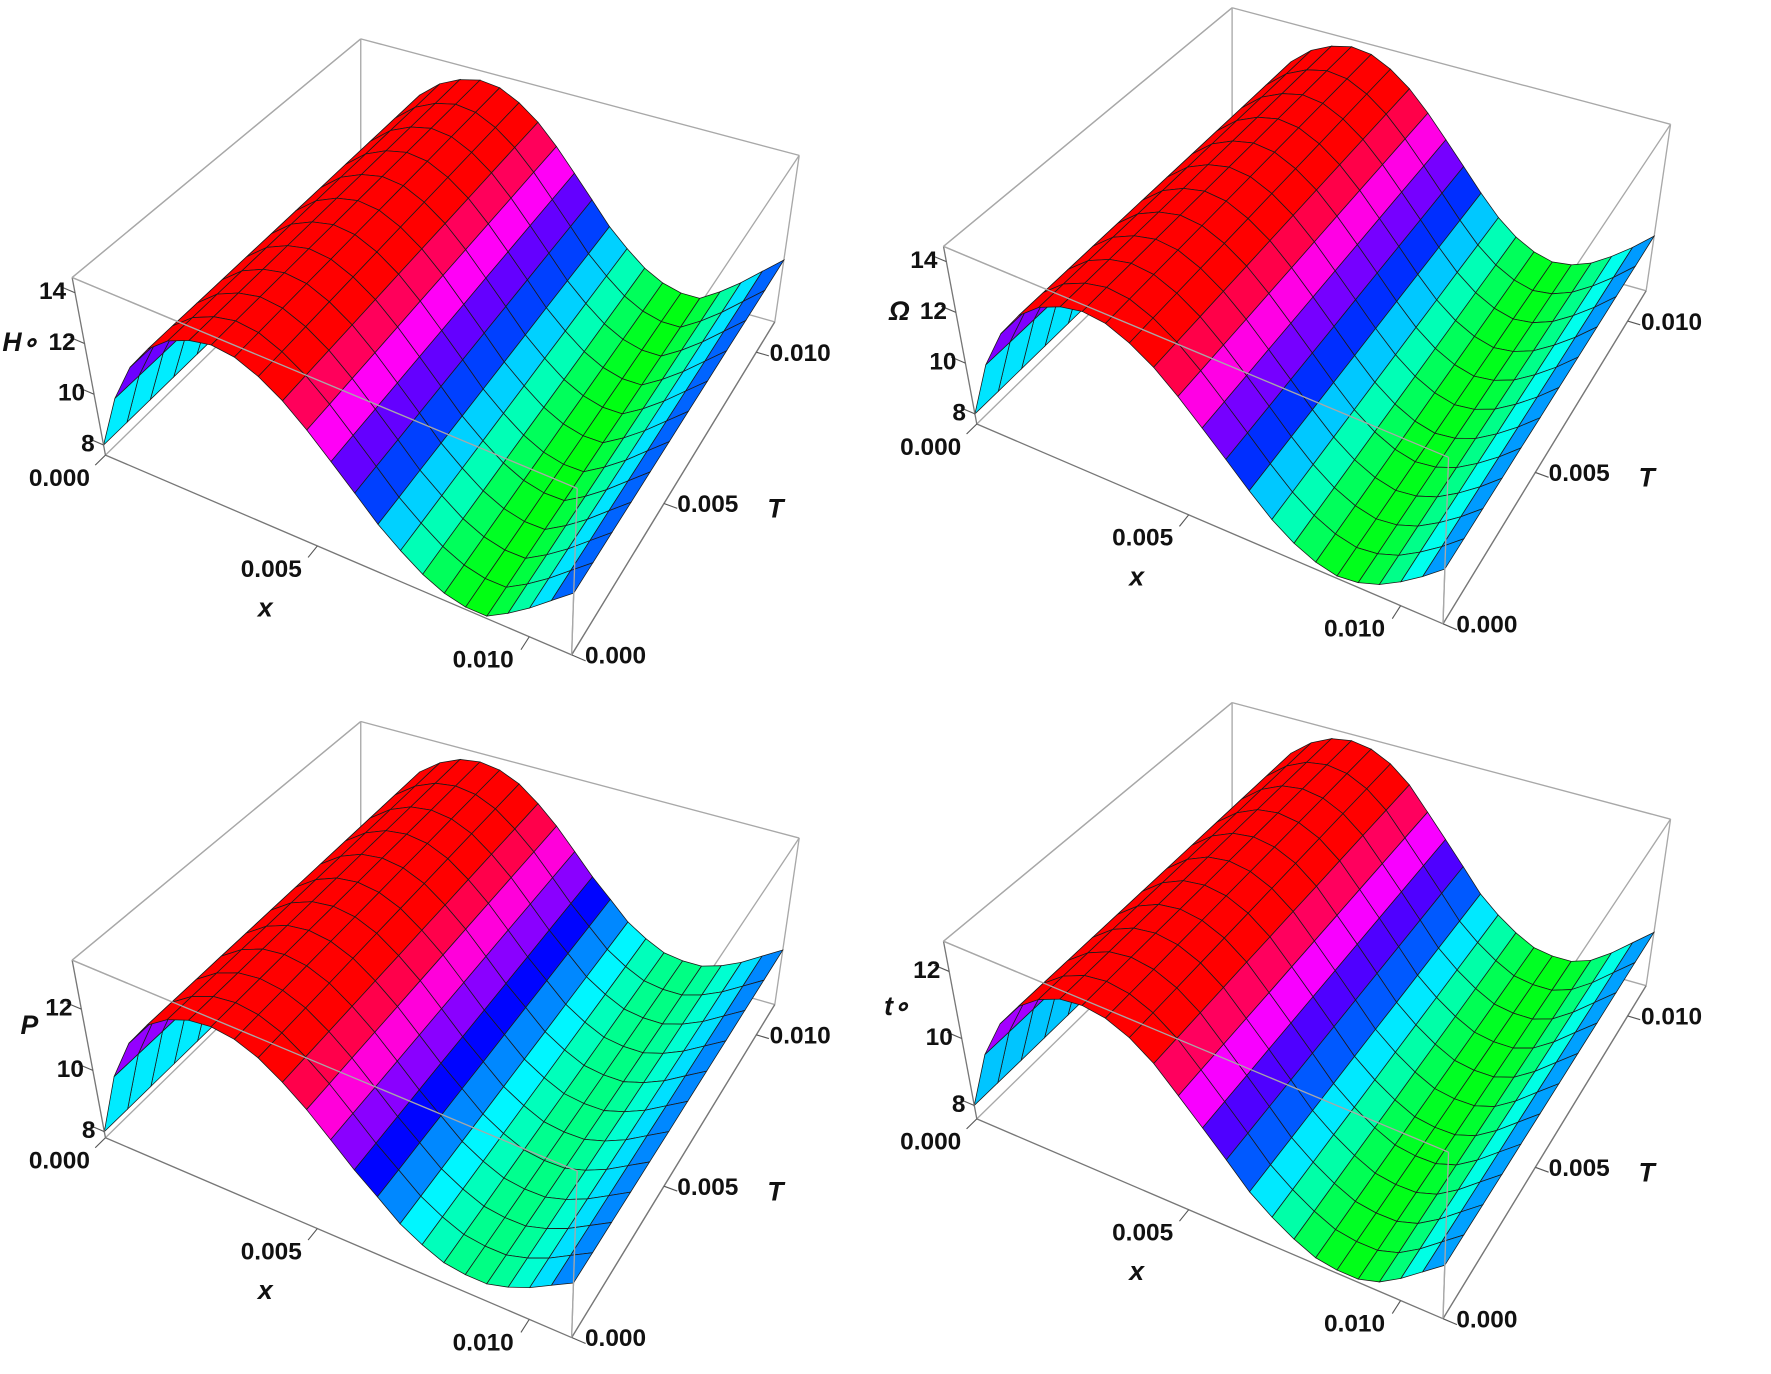 The height and width of the screenshot is (1374, 1771). Describe the element at coordinates (897, 1006) in the screenshot. I see `z-axis-label: t∘` at that location.